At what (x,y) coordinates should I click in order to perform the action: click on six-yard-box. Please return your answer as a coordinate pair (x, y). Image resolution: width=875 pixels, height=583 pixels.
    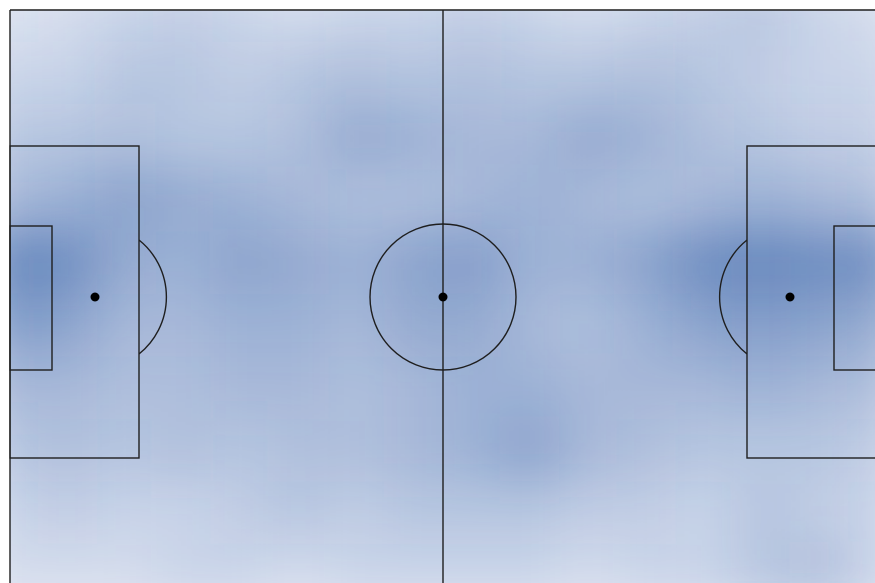
    Looking at the image, I should click on (31, 298).